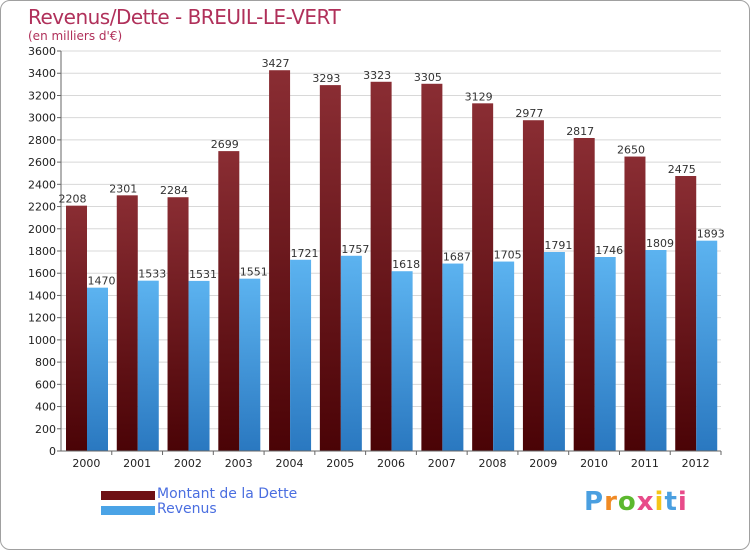  I want to click on data-label-revenus: 1757, so click(355, 249).